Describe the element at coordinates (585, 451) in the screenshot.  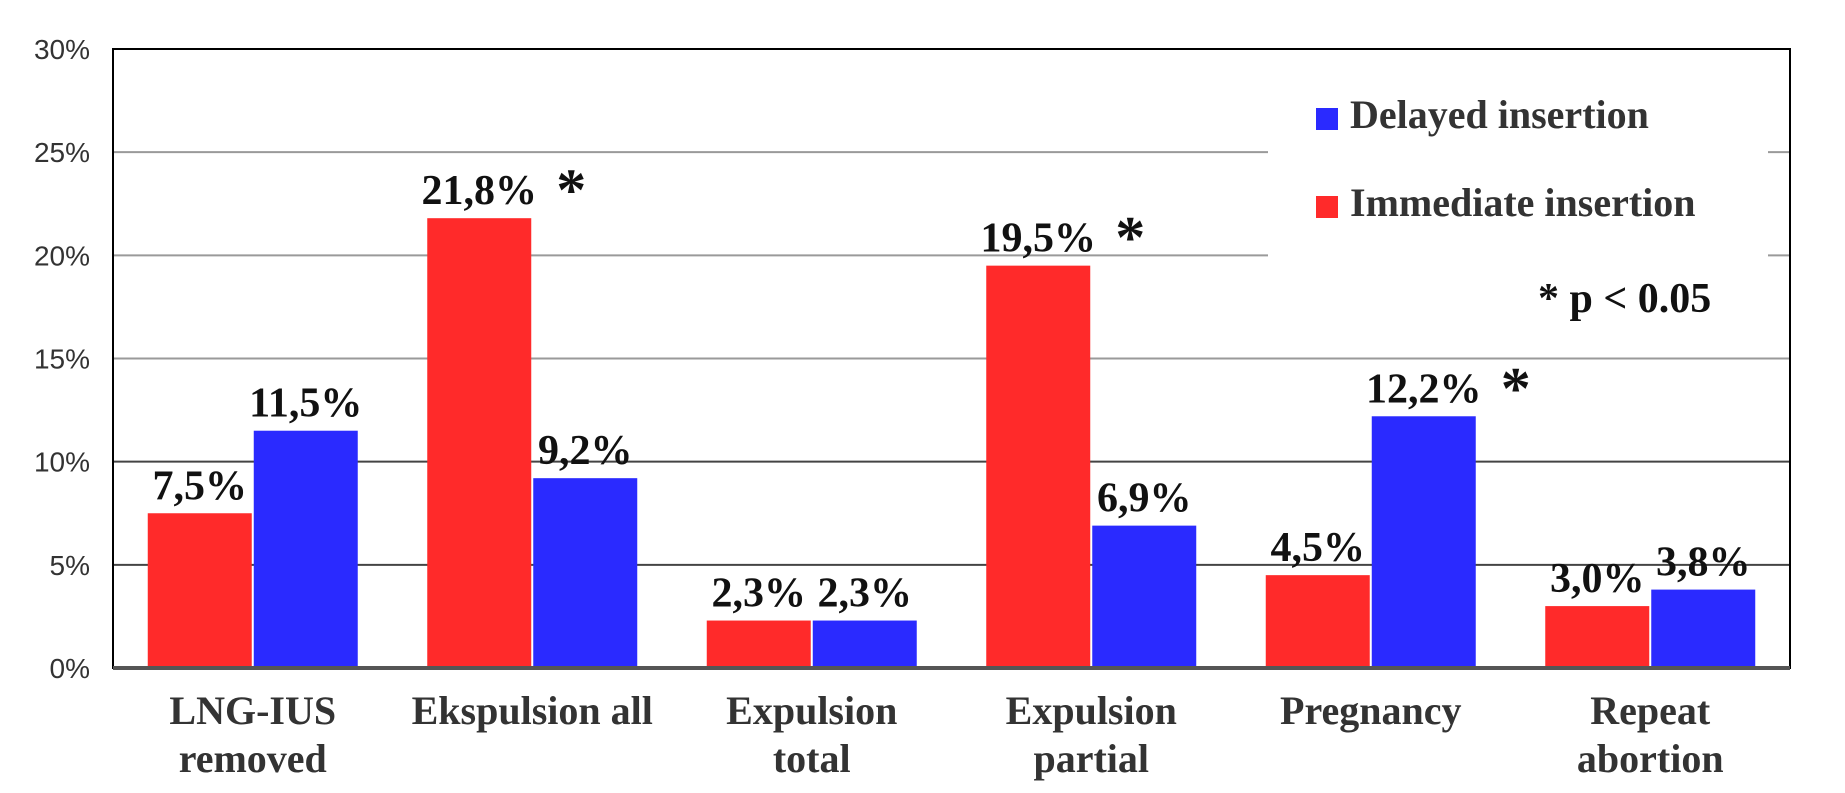
I see `data-label: 9,2%` at that location.